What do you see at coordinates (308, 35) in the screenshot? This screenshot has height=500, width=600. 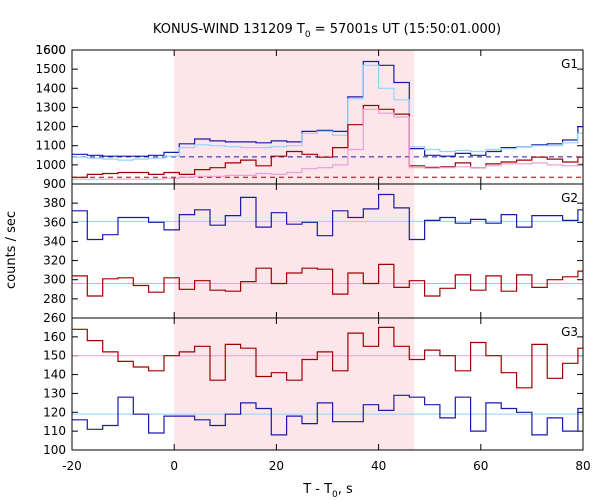 I see `chart-title-subscript: 0` at bounding box center [308, 35].